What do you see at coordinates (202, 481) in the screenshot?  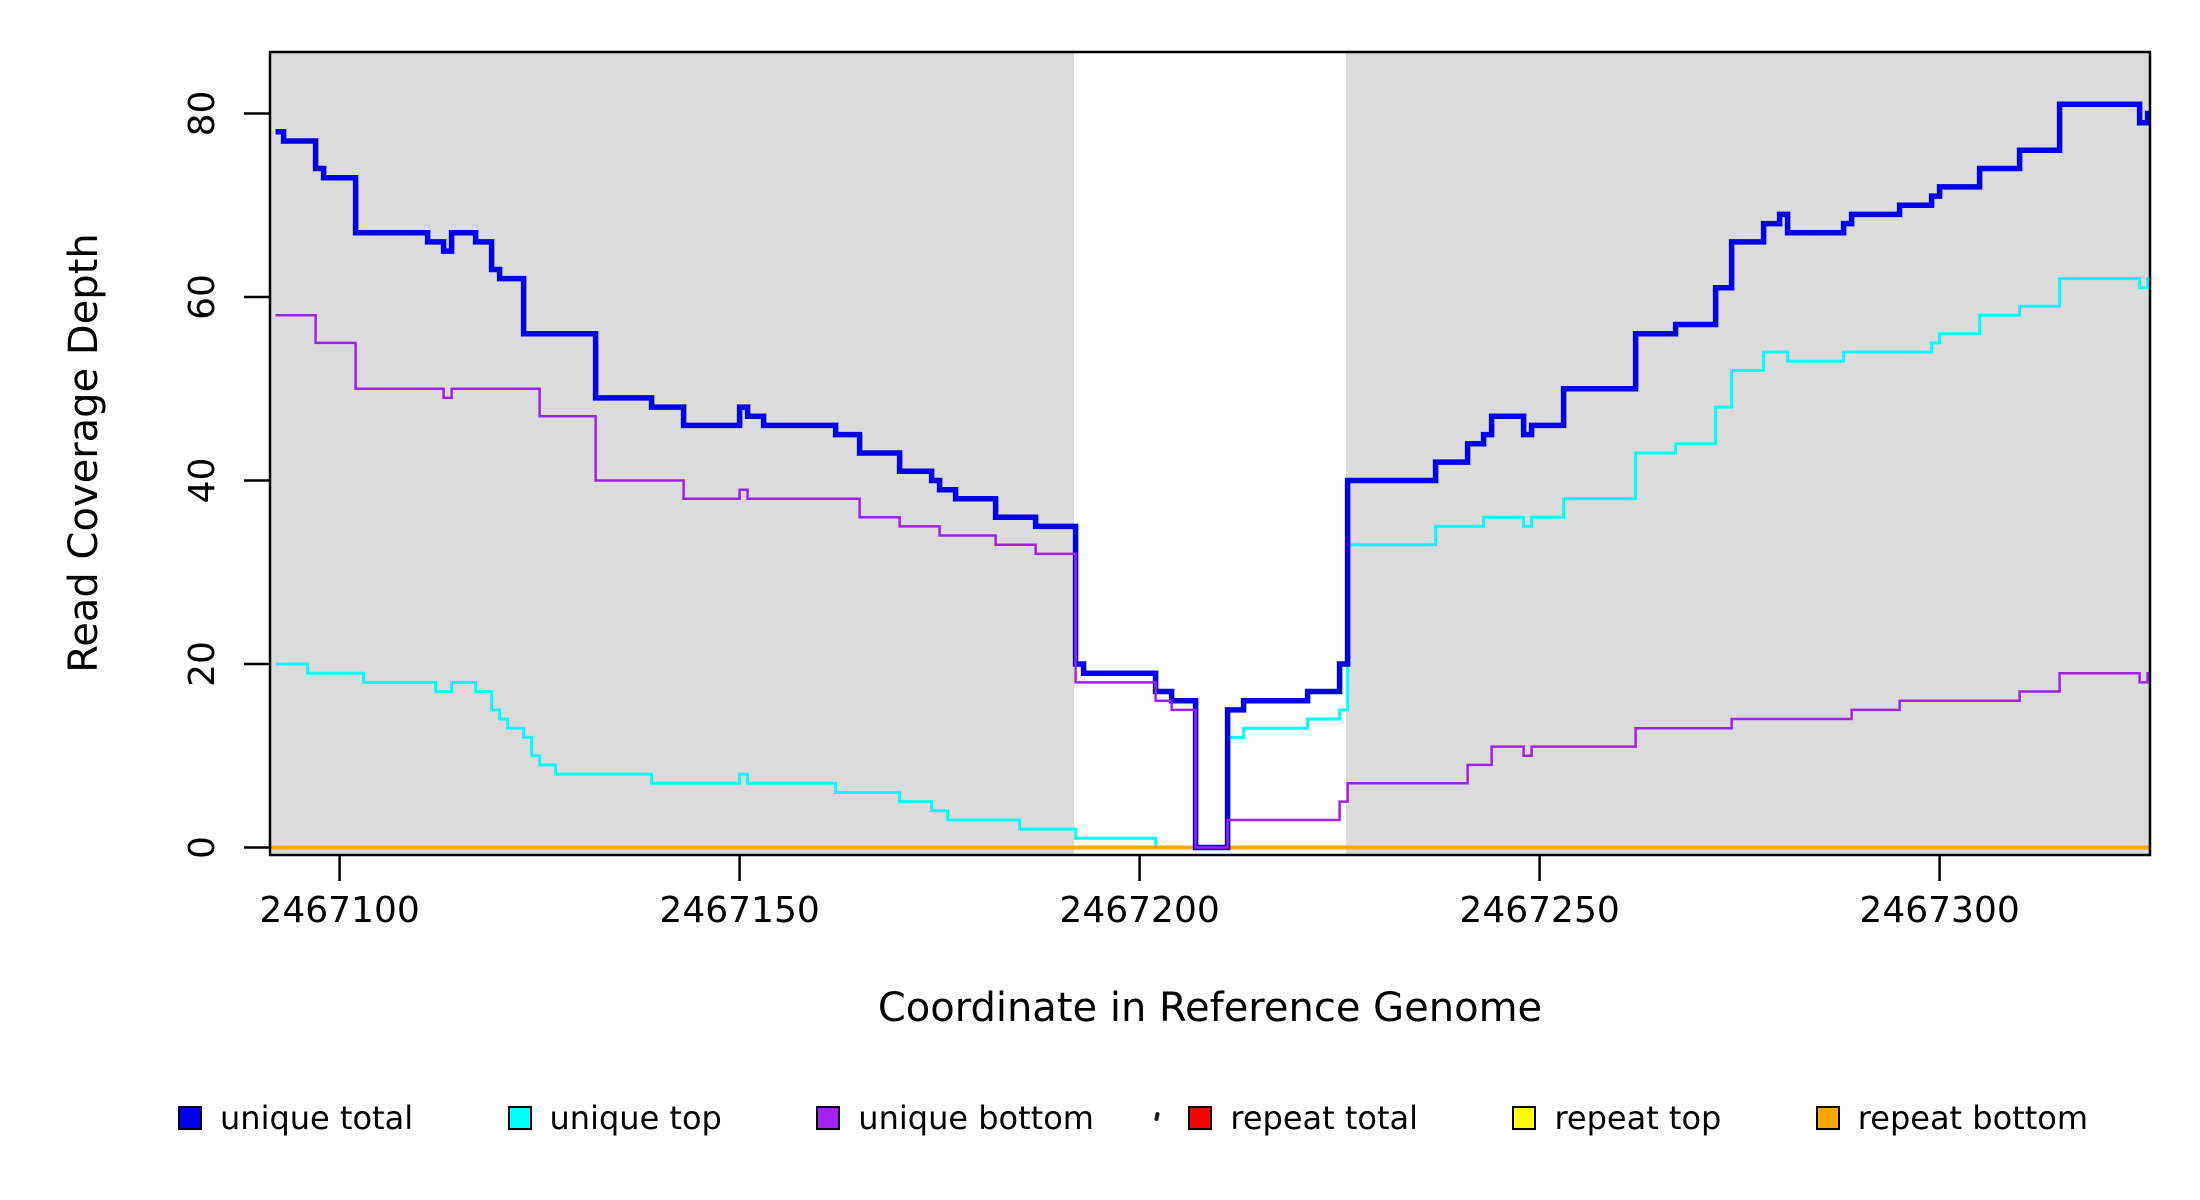 I see `y-tick-label: 40` at bounding box center [202, 481].